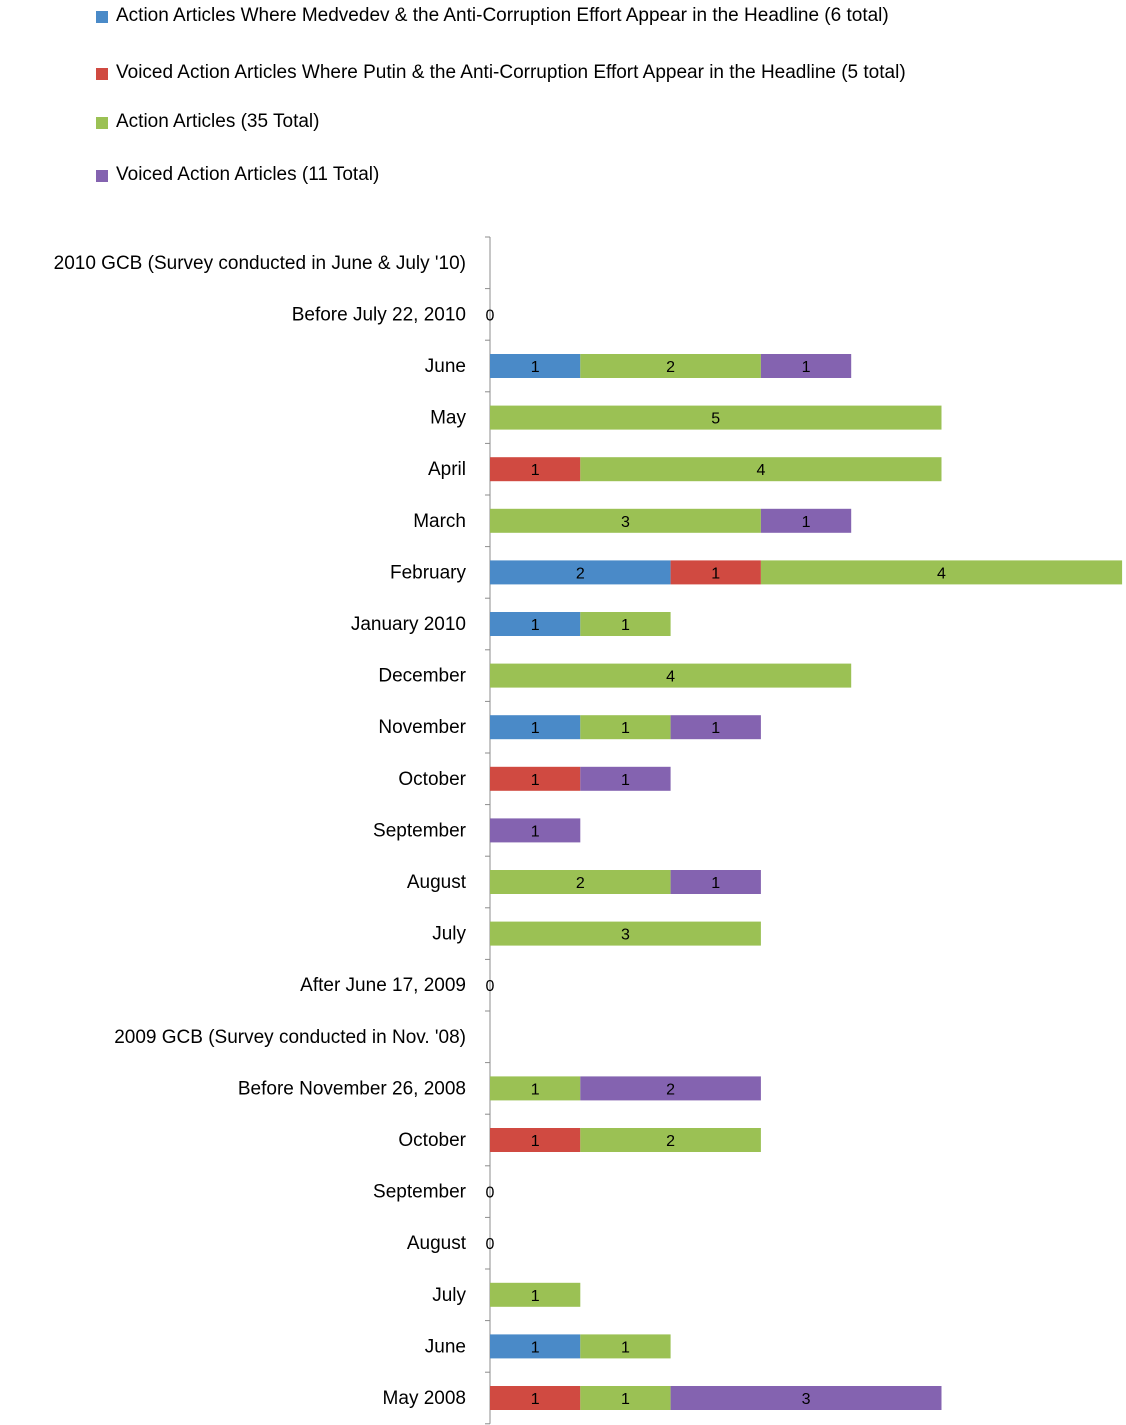  Describe the element at coordinates (449, 934) in the screenshot. I see `category-label-13: July` at that location.